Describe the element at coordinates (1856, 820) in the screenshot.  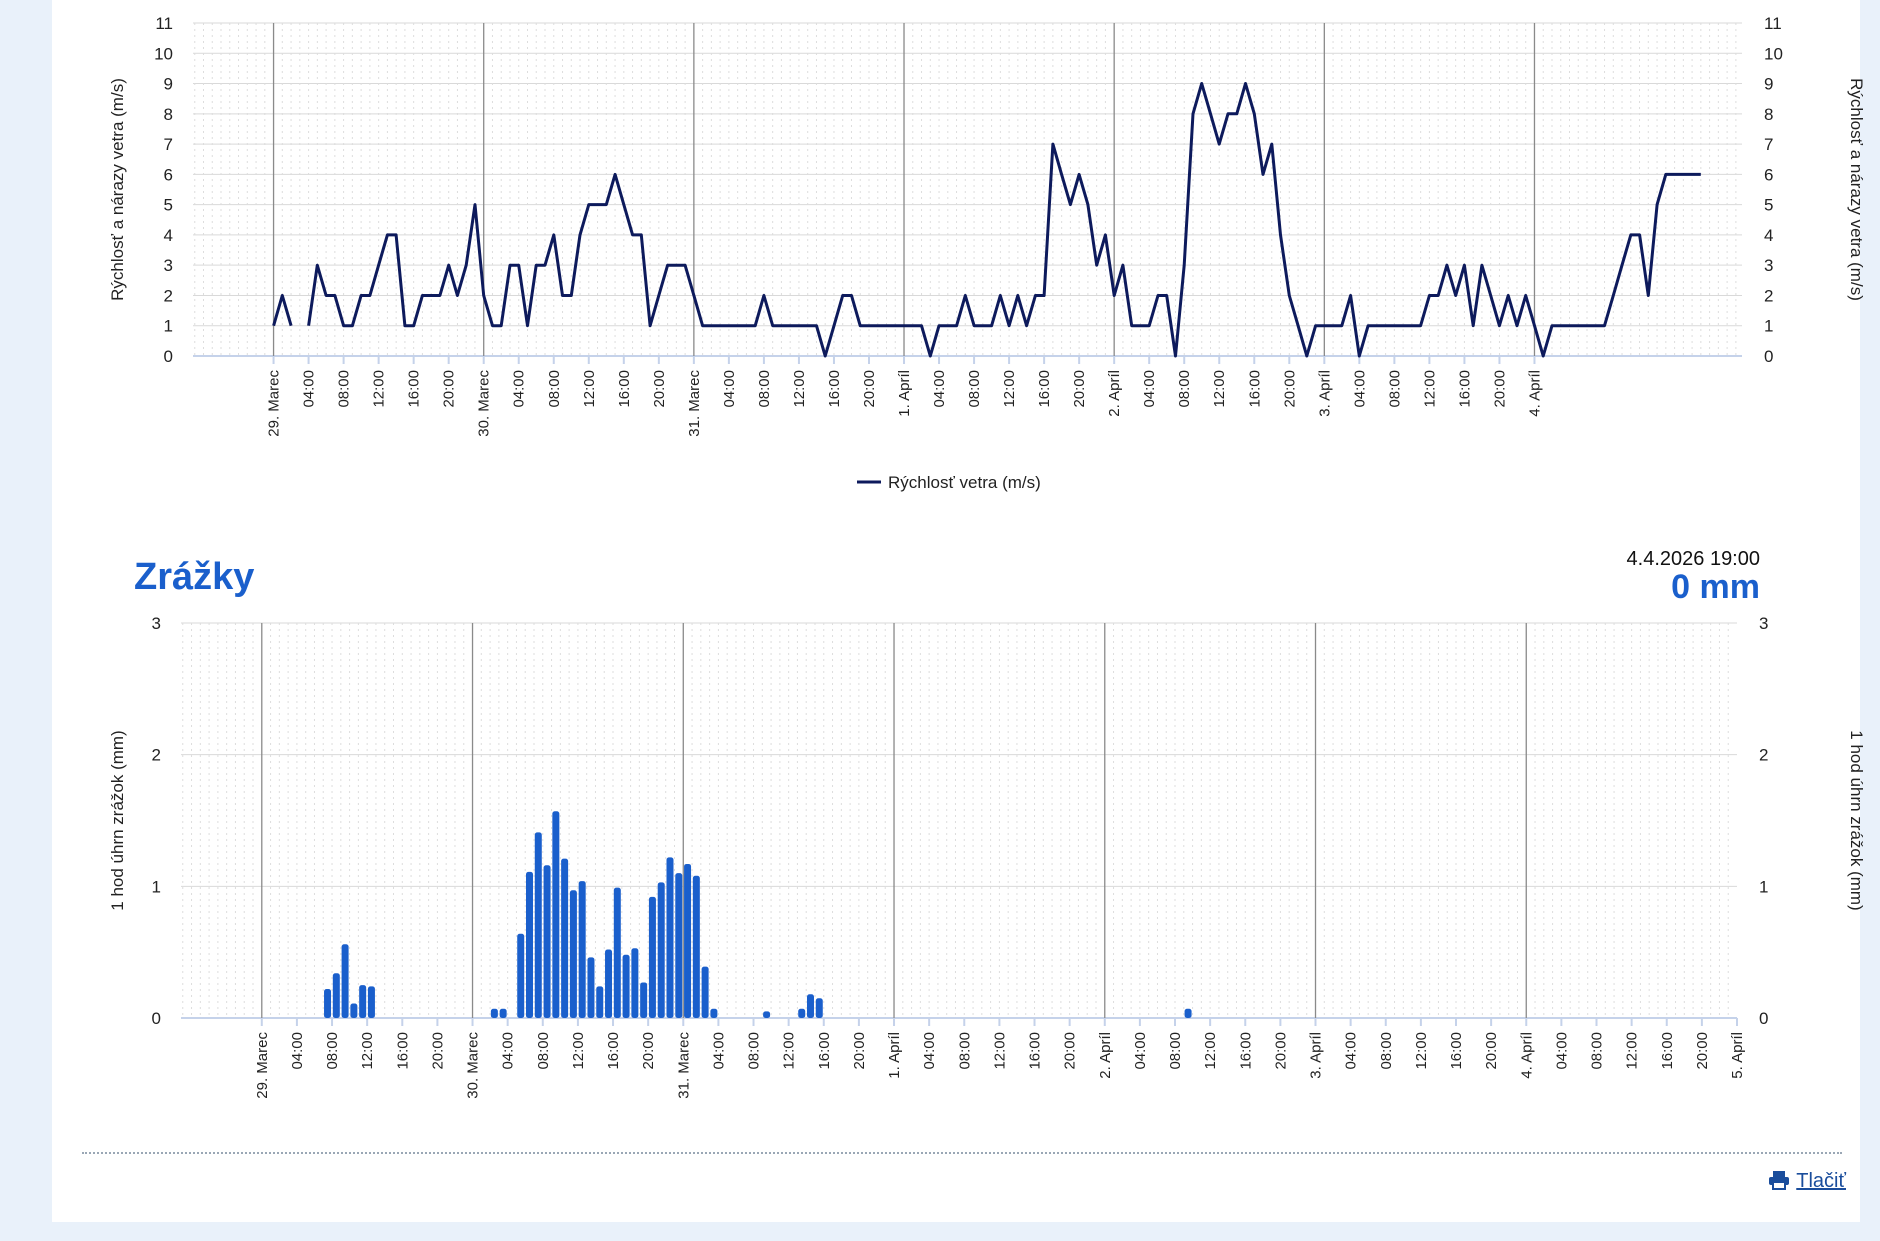
I see `y-axis-title-right: 1 hod úhrn zrážok (mm)` at that location.